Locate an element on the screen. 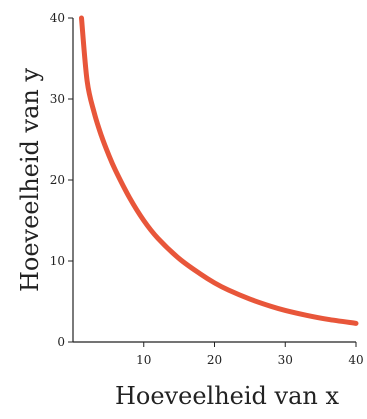  y-tick-label: 0 is located at coordinates (61, 342).